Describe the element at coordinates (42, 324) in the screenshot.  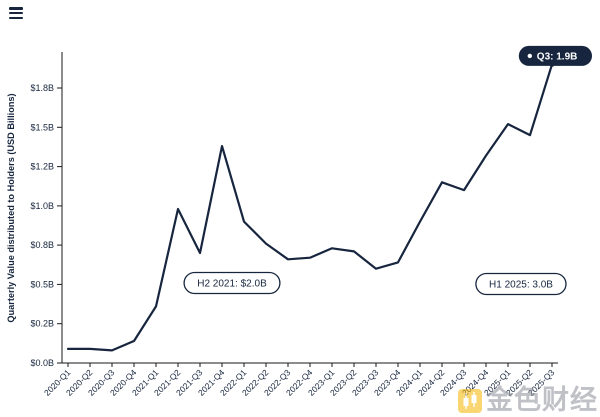
I see `svg-text: $0.2B` at that location.